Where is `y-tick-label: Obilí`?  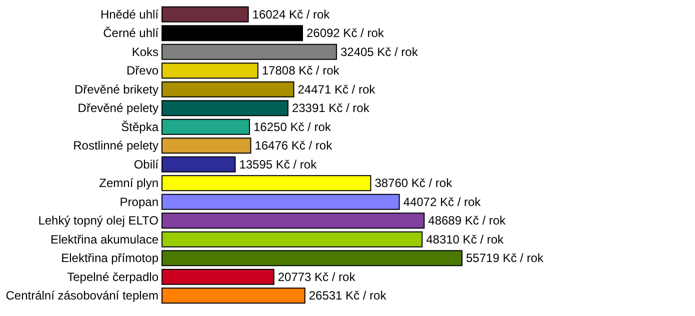
y-tick-label: Obilí is located at coordinates (147, 164).